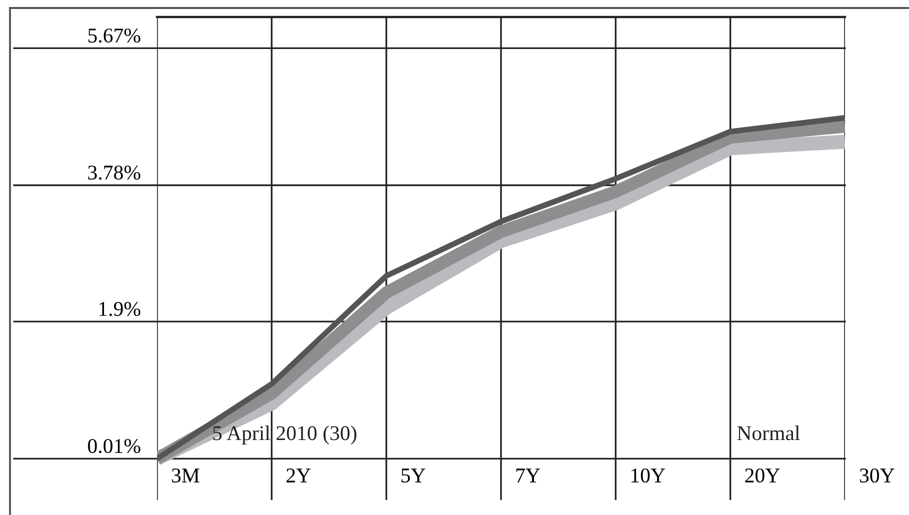  I want to click on x-tick-label: 20Y, so click(762, 475).